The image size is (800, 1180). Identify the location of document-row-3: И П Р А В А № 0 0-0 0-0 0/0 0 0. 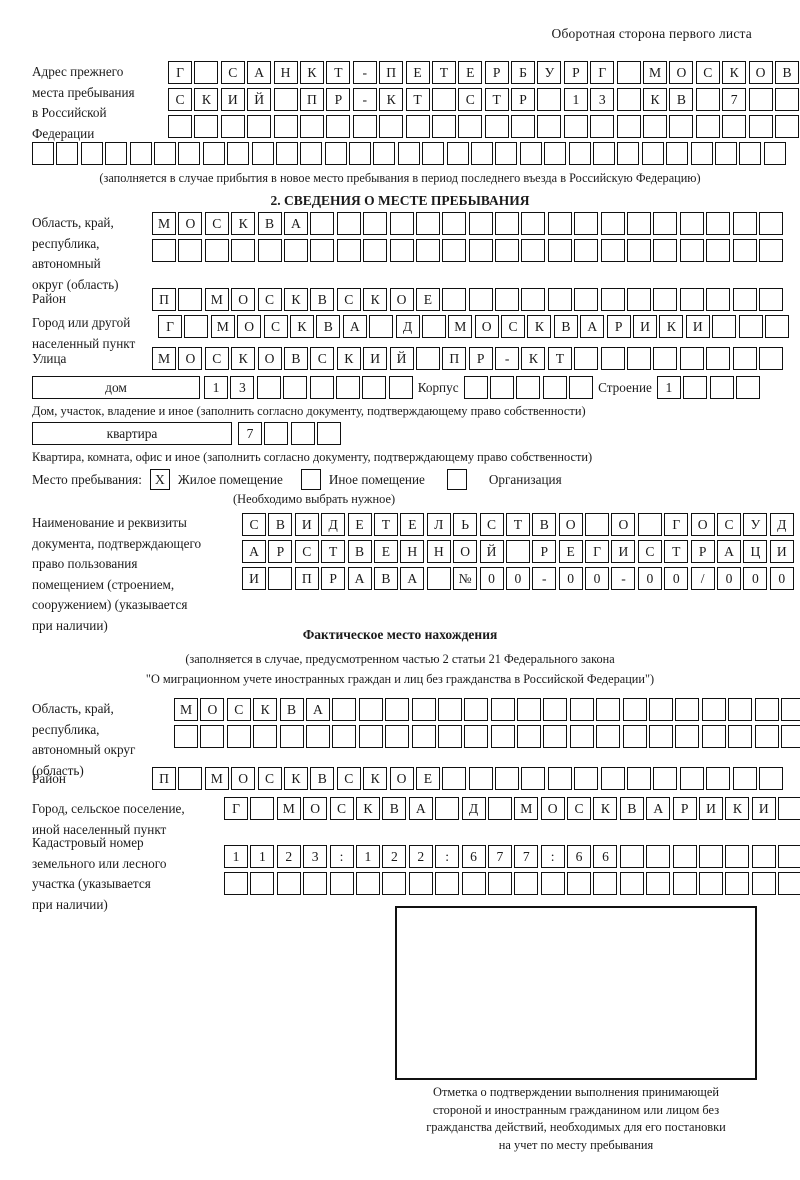
(518, 578).